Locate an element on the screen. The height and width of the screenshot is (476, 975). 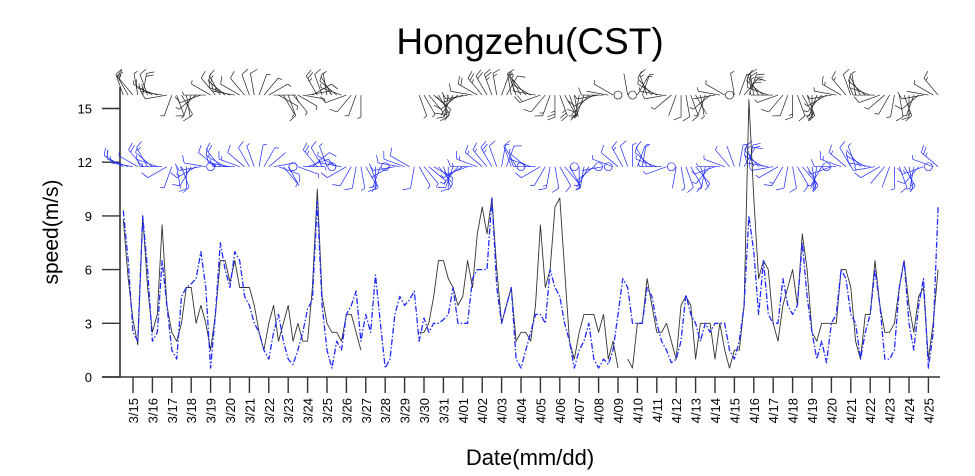
x-tick-label: 4/11 is located at coordinates (657, 410).